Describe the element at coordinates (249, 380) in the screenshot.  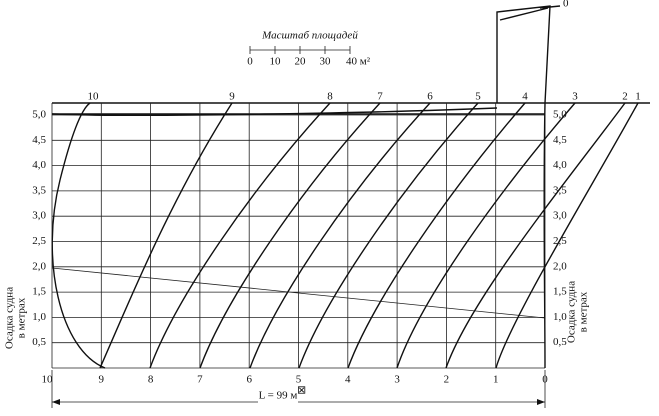
I see `station-bottom: 6` at that location.